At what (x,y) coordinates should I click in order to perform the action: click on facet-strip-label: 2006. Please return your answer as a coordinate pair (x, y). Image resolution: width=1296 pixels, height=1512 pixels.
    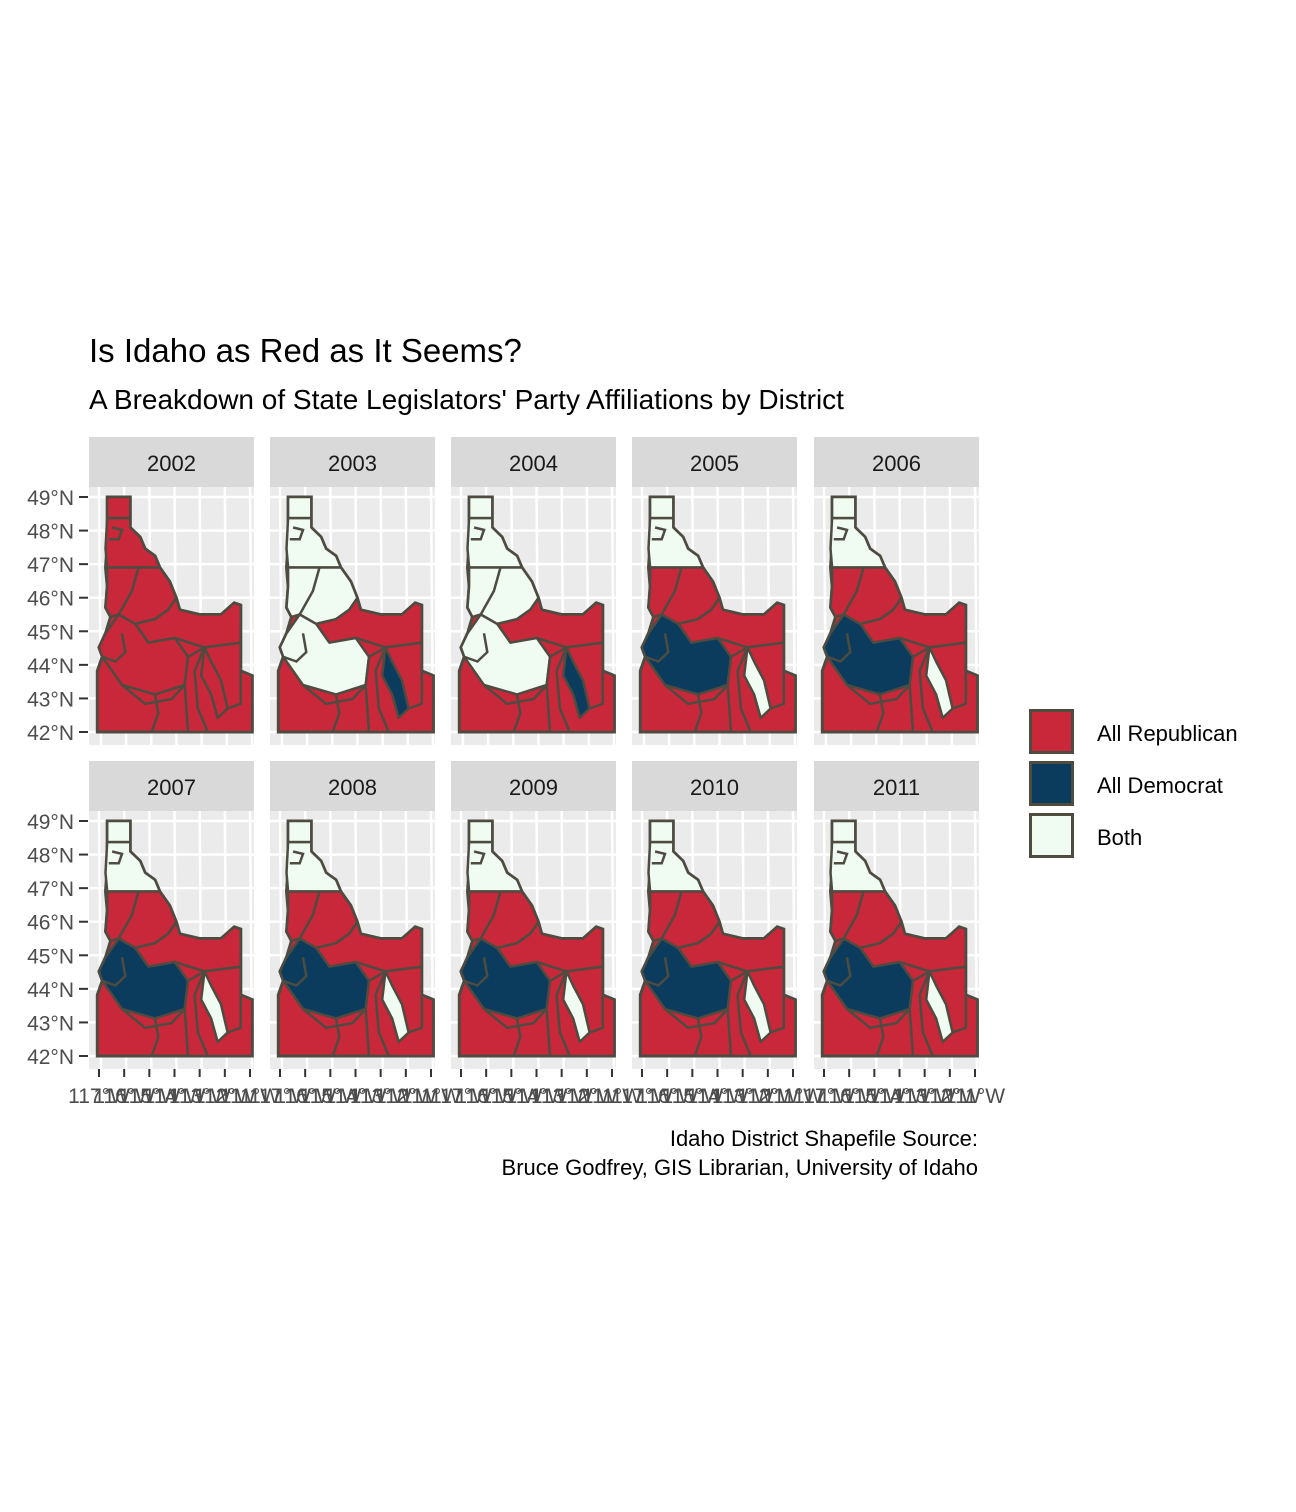
    Looking at the image, I should click on (896, 463).